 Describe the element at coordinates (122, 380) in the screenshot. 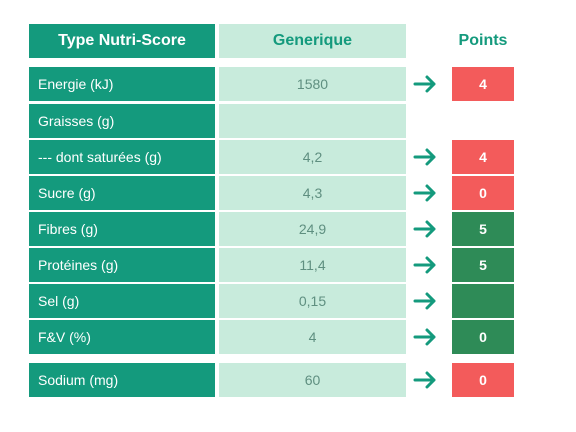

I see `row-label: Sodium (mg)` at that location.